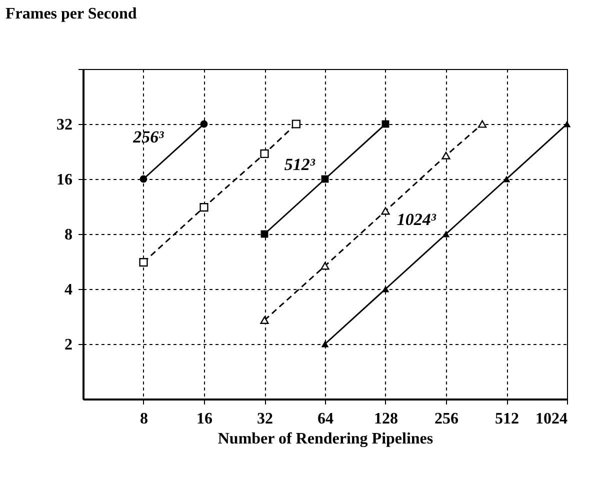 Image resolution: width=605 pixels, height=482 pixels. I want to click on y-tick-label: 4, so click(68, 290).